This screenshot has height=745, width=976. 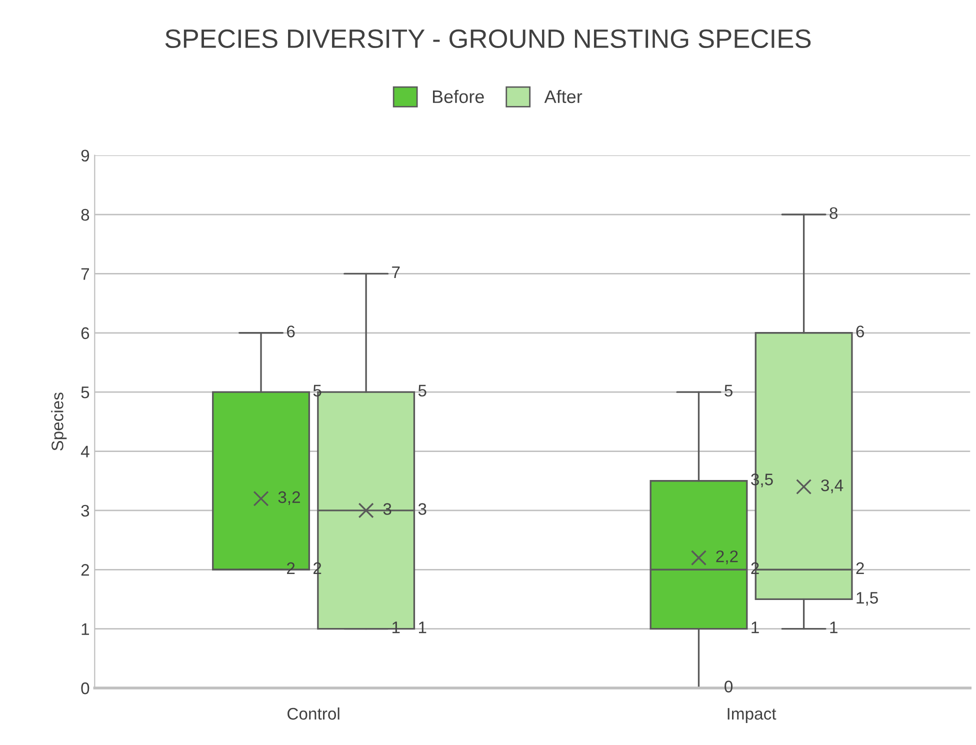 I want to click on y-tick-label: 8, so click(x=85, y=214).